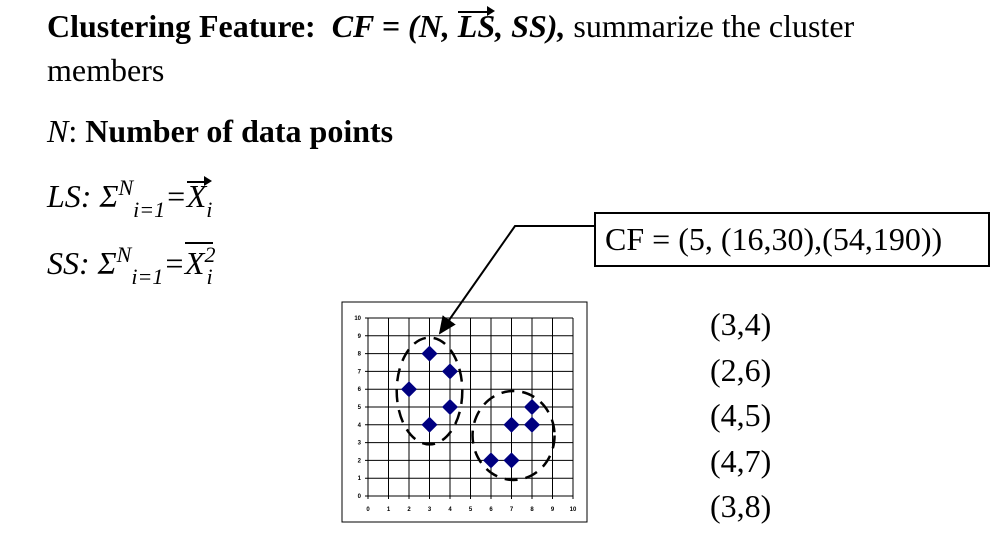 This screenshot has width=1006, height=549. Describe the element at coordinates (573, 510) in the screenshot. I see `x-tick-label: 10` at that location.